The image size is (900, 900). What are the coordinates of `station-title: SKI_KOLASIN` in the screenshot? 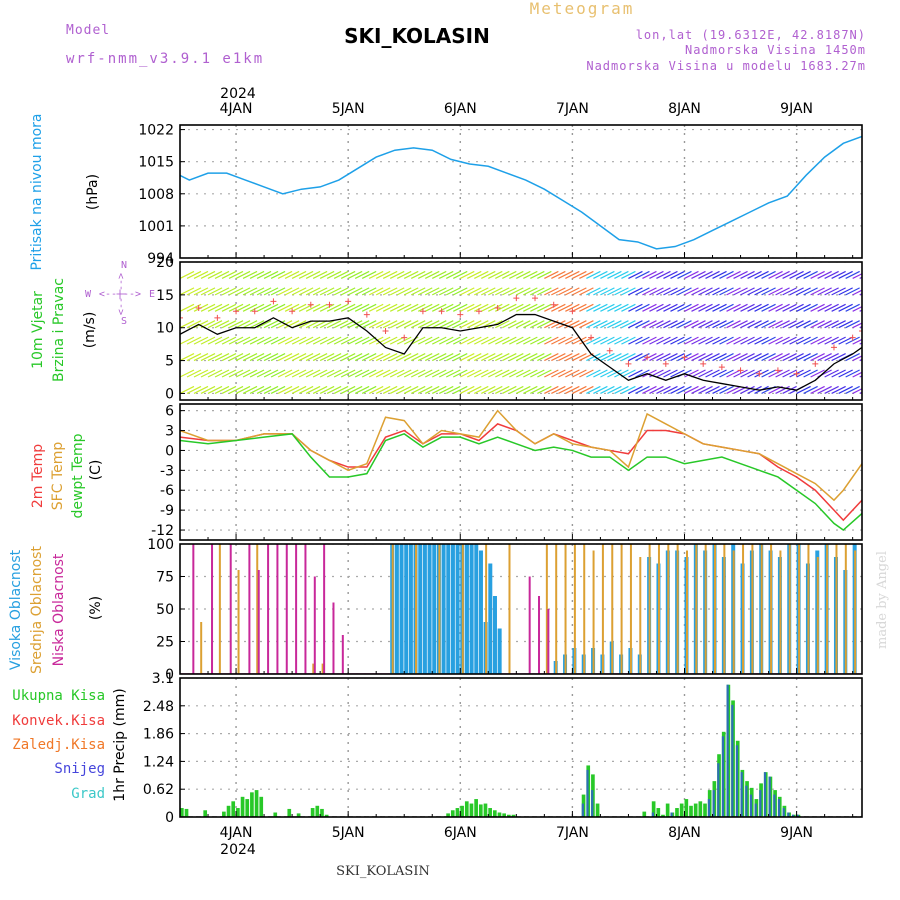 It's located at (417, 36).